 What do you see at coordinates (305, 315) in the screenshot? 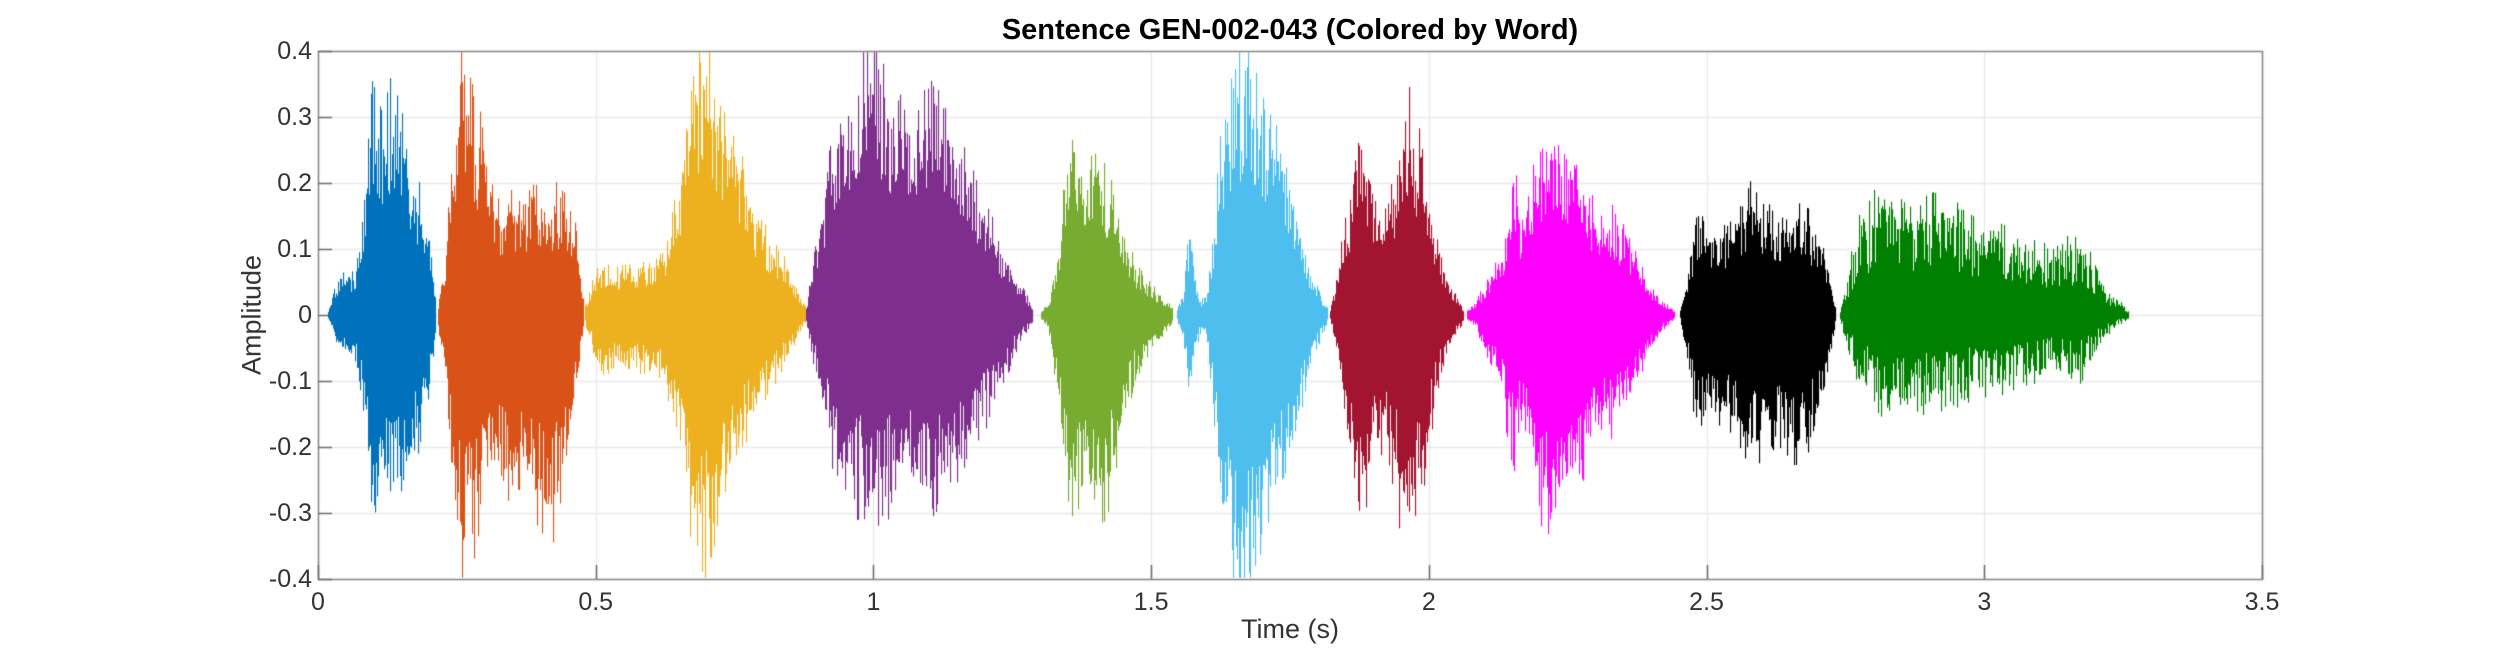
I see `y-tick-label: 0` at bounding box center [305, 315].